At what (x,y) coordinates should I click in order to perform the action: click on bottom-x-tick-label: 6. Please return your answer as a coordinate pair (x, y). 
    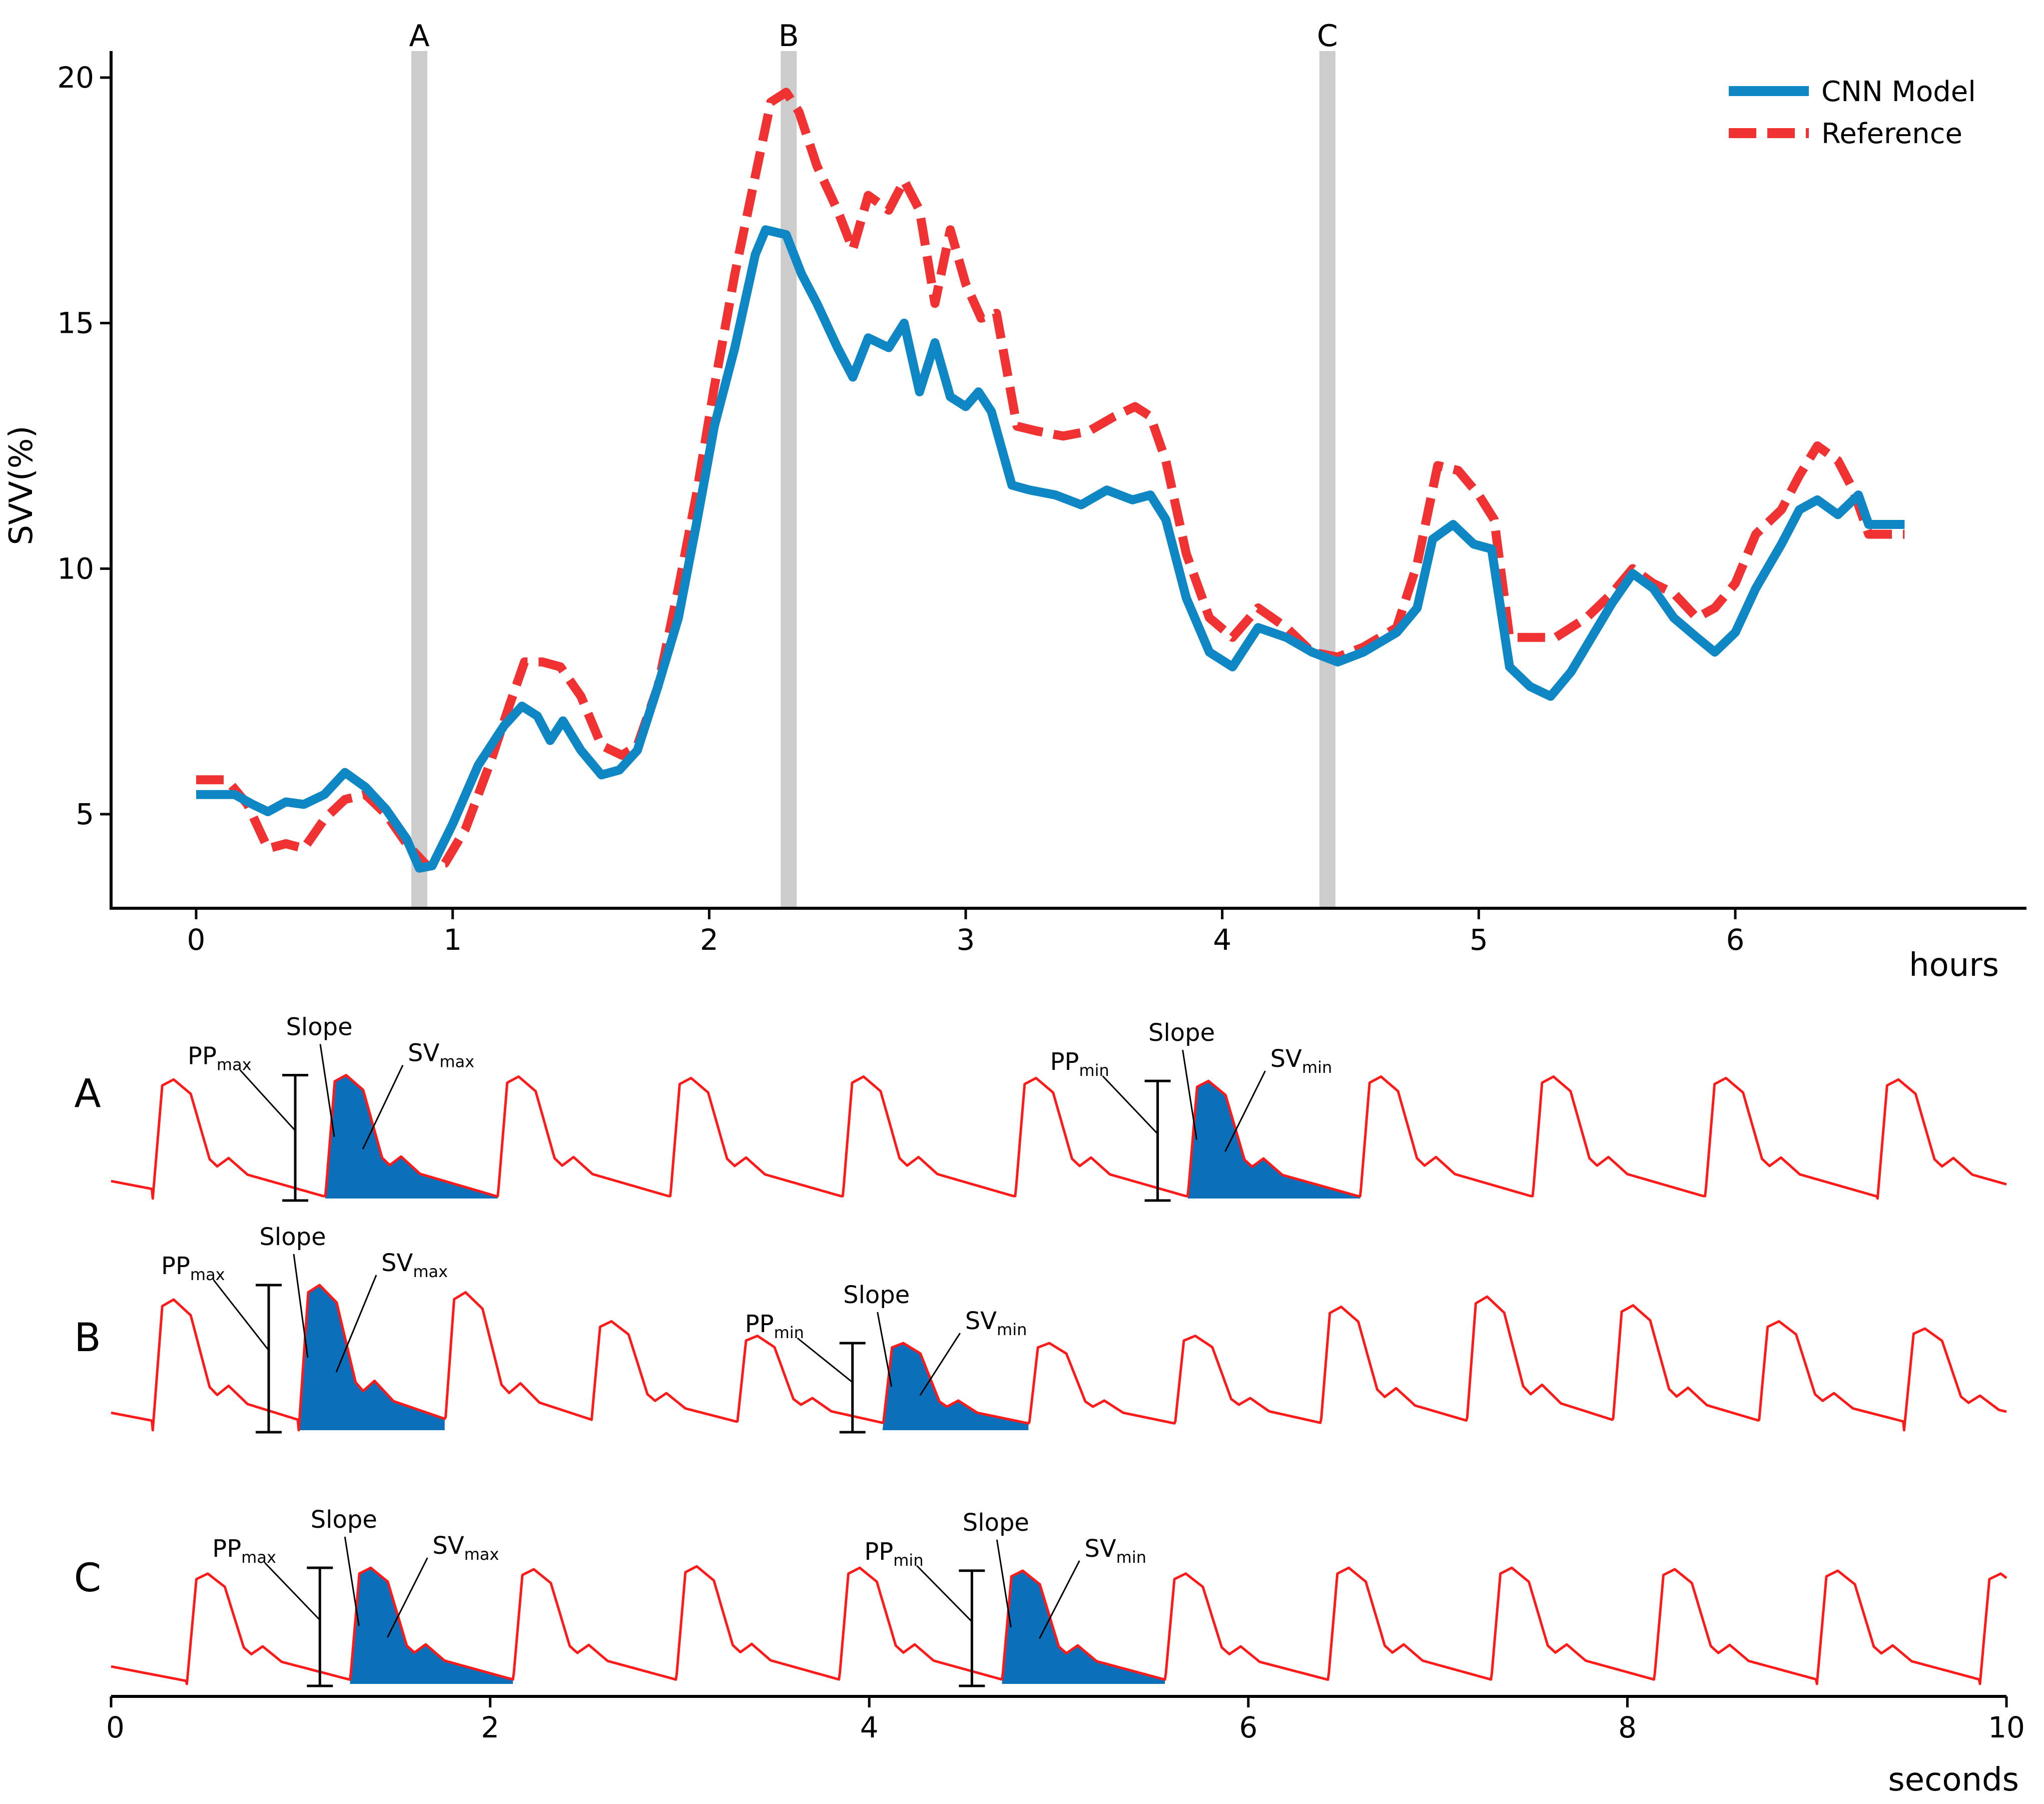
    Looking at the image, I should click on (1248, 1727).